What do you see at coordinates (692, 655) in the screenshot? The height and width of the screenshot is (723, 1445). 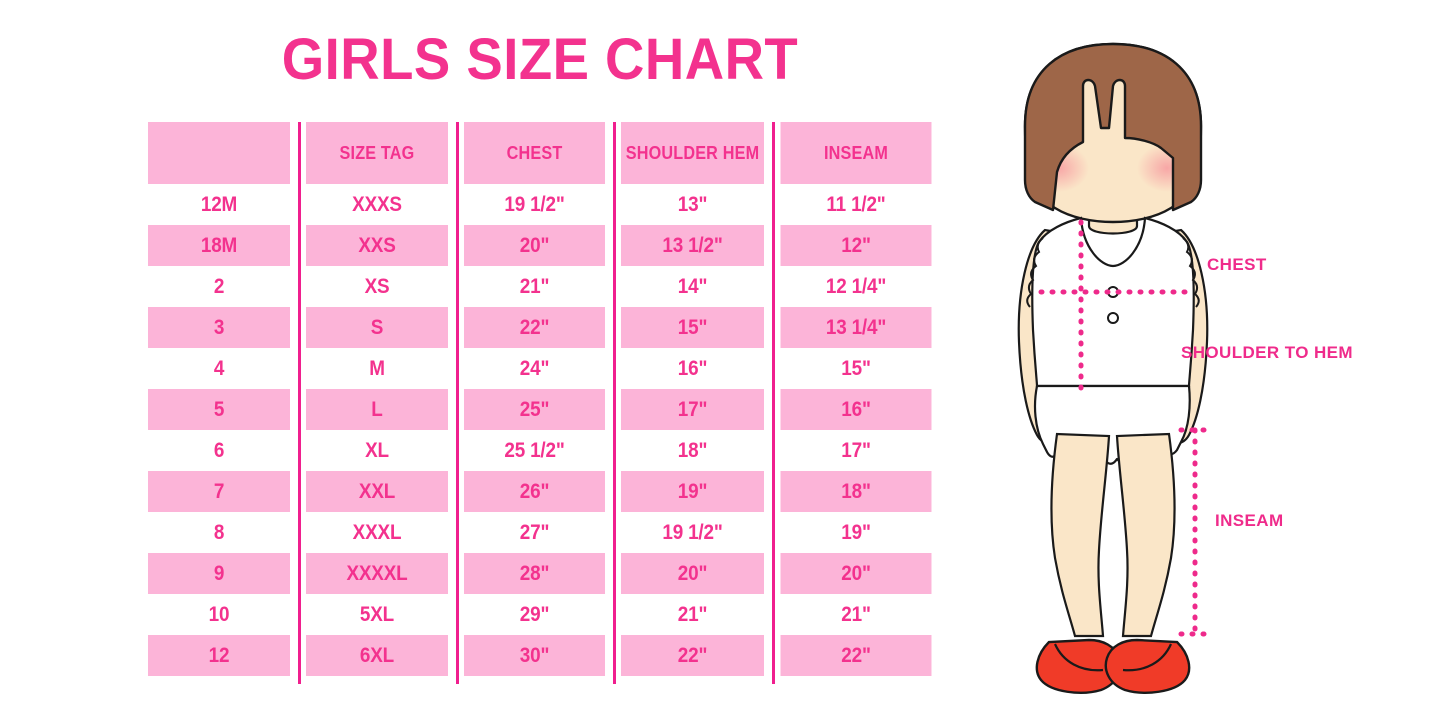 I see `cell-shoulder-hem: 22"` at bounding box center [692, 655].